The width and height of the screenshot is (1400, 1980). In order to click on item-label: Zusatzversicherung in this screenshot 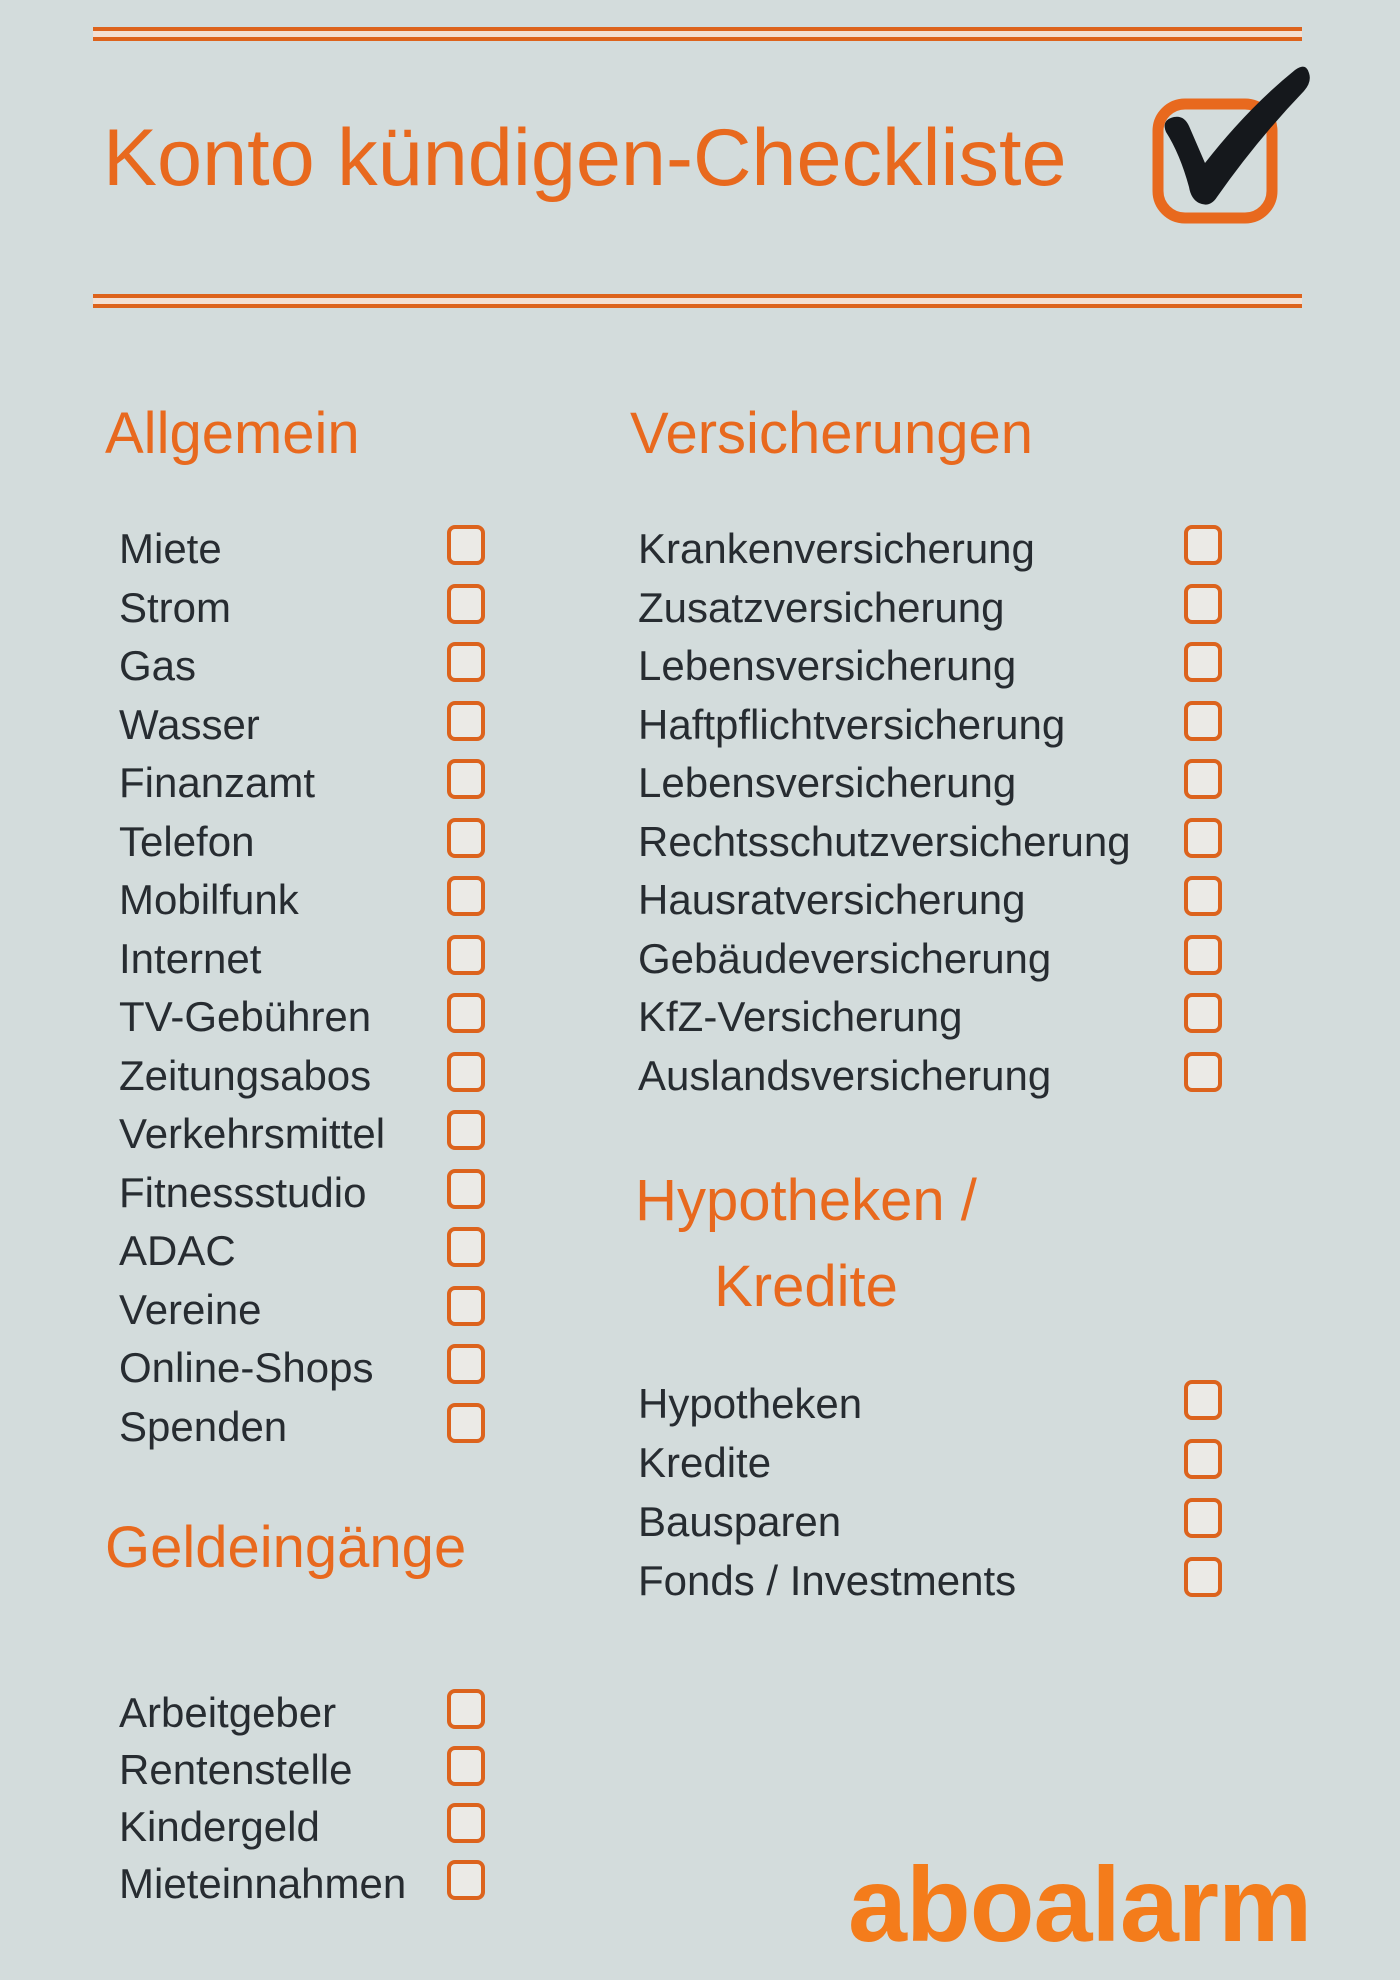, I will do `click(821, 607)`.